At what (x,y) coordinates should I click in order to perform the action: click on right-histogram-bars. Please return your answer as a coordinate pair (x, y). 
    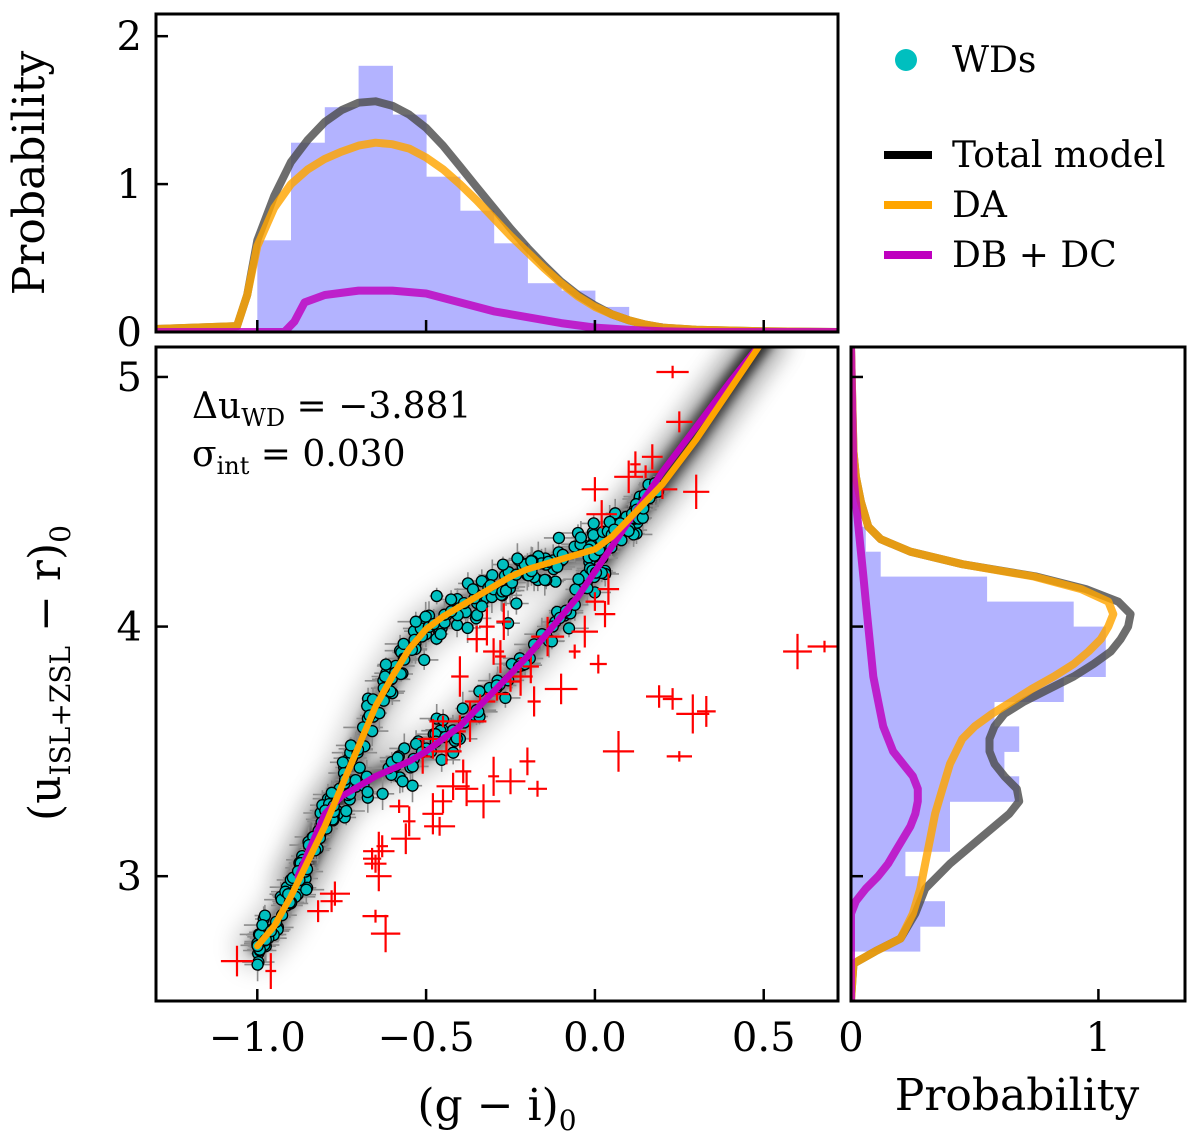
    Looking at the image, I should click on (978, 689).